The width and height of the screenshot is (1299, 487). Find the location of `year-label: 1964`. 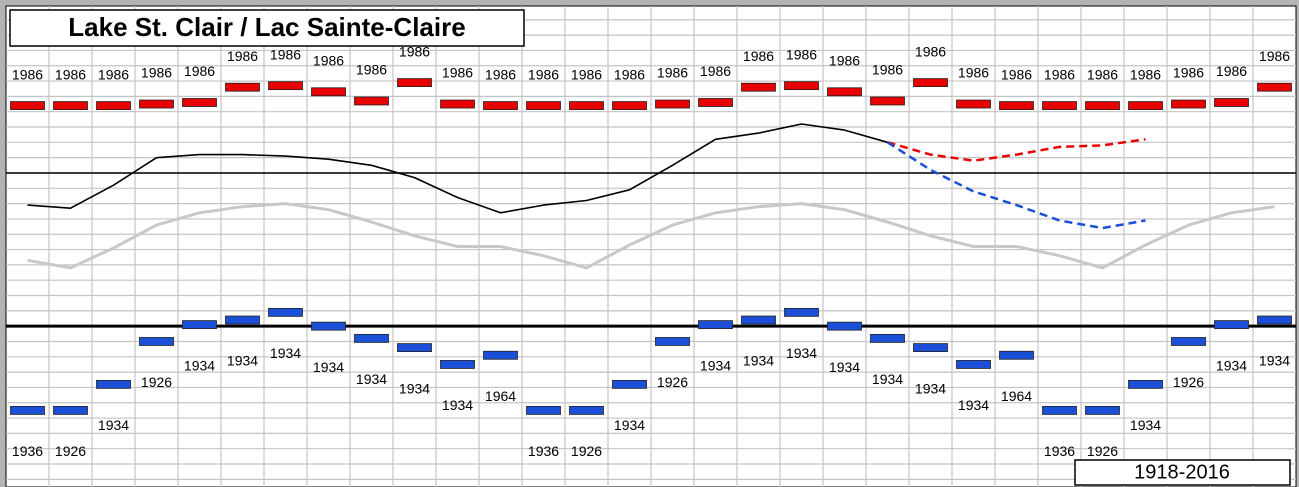

year-label: 1964 is located at coordinates (1016, 396).